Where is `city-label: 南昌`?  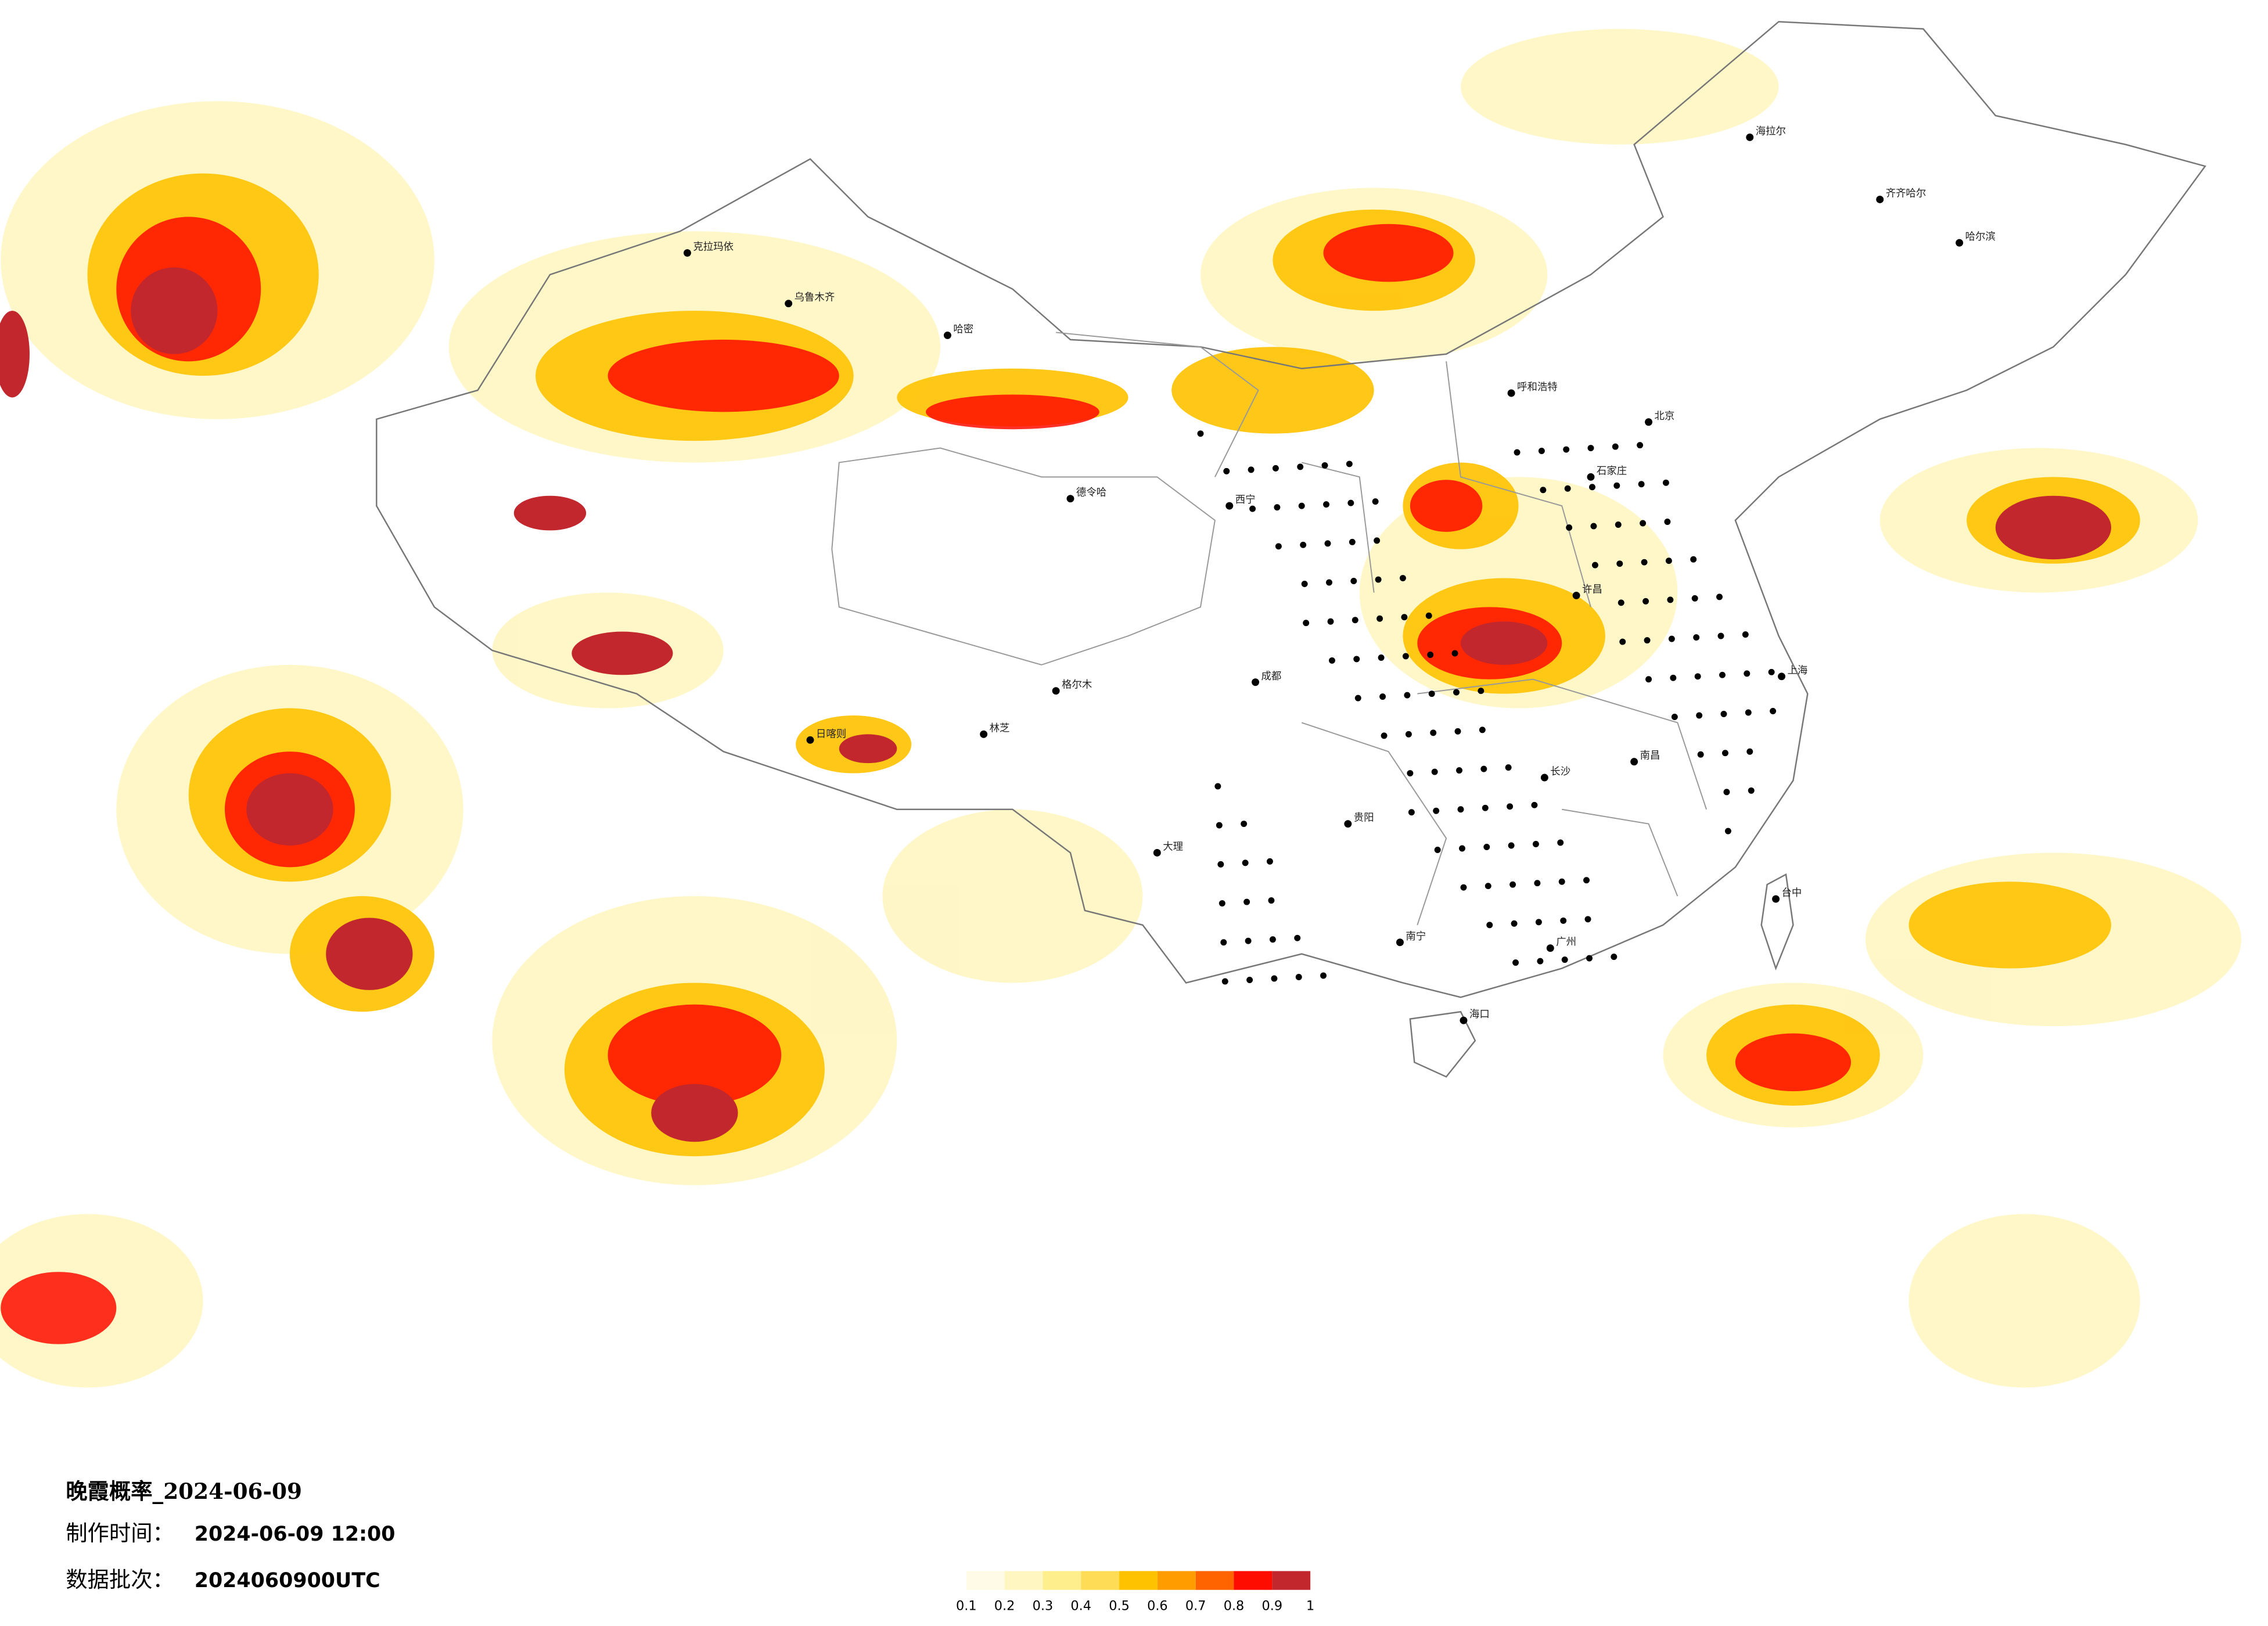
city-label: 南昌 is located at coordinates (1650, 756).